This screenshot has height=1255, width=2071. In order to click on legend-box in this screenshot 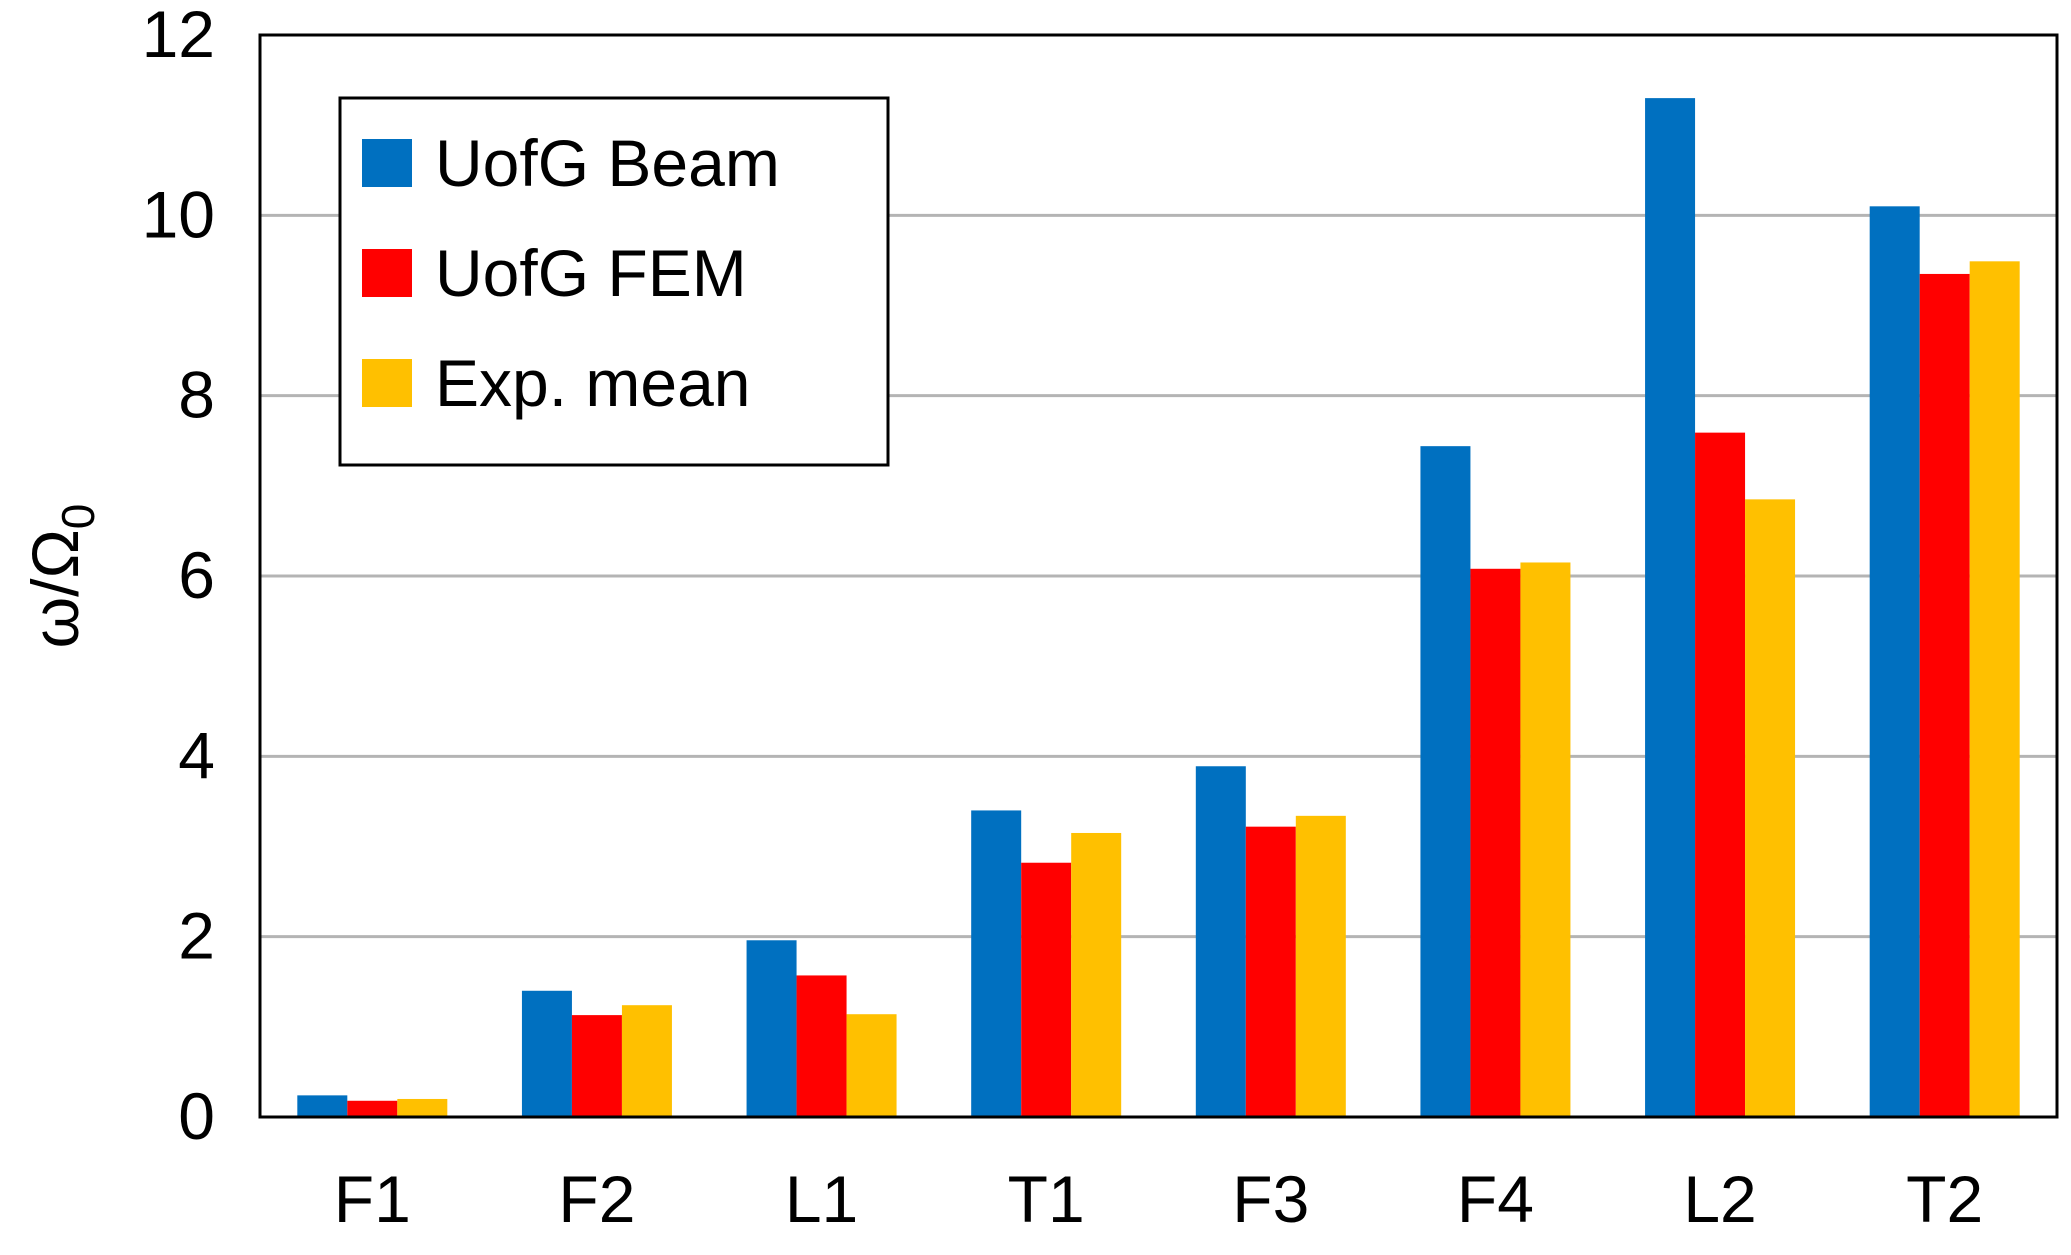, I will do `click(614, 281)`.